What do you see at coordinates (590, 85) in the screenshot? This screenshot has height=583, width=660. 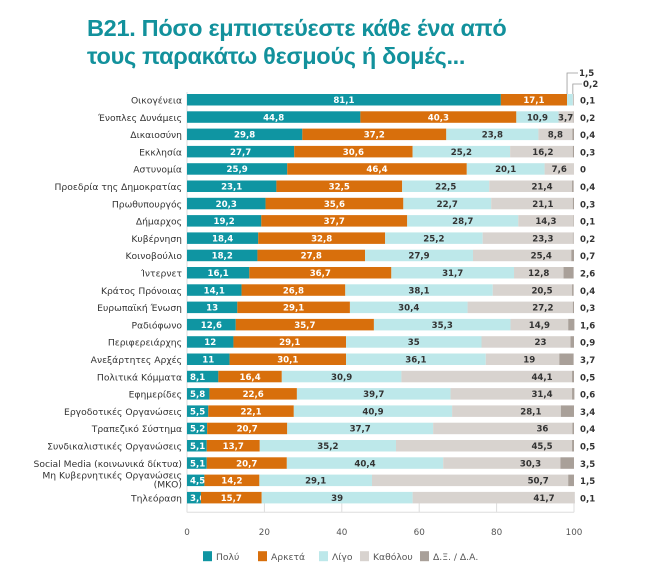 I see `callout-label: 0,2` at bounding box center [590, 85].